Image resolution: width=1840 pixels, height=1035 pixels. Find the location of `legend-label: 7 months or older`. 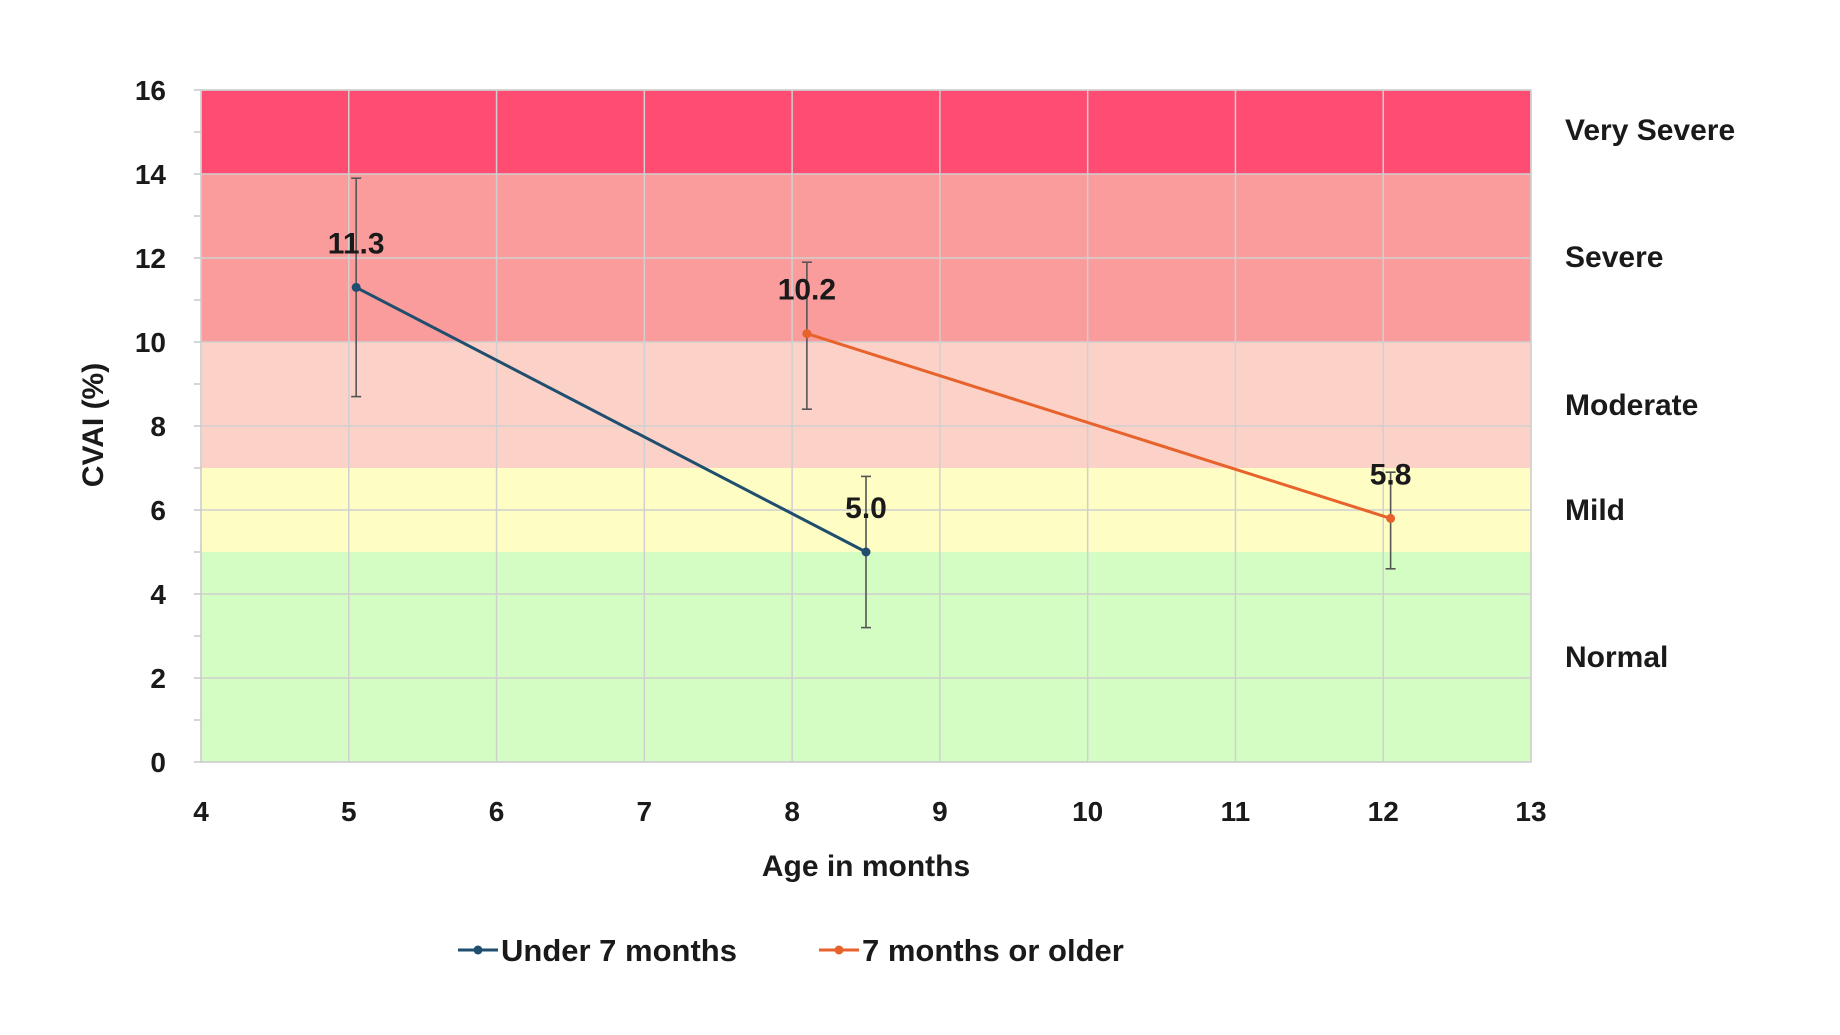

legend-label: 7 months or older is located at coordinates (993, 950).